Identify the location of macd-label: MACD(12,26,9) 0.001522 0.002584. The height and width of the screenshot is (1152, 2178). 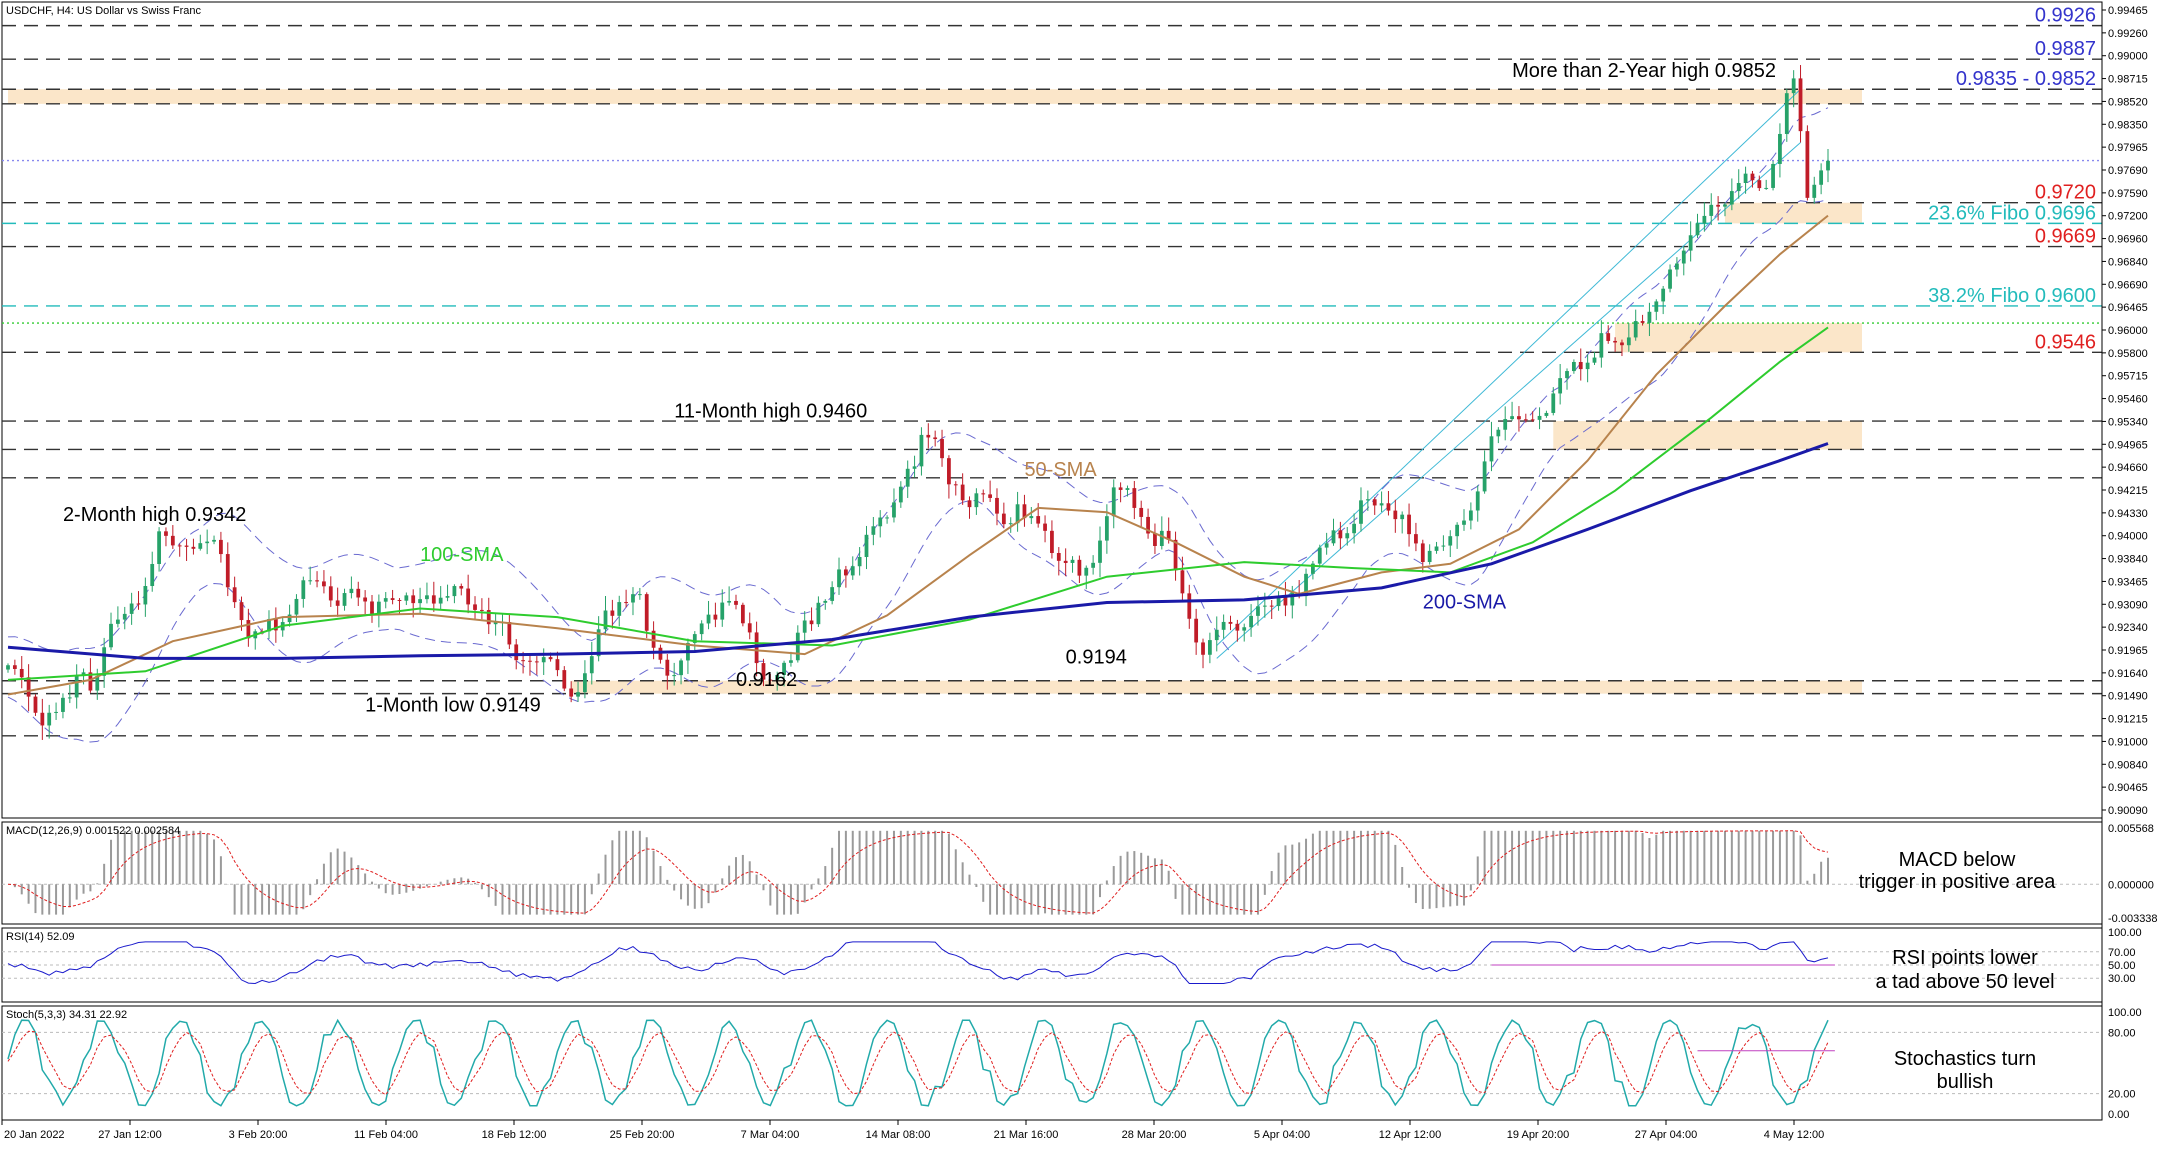
(93, 831).